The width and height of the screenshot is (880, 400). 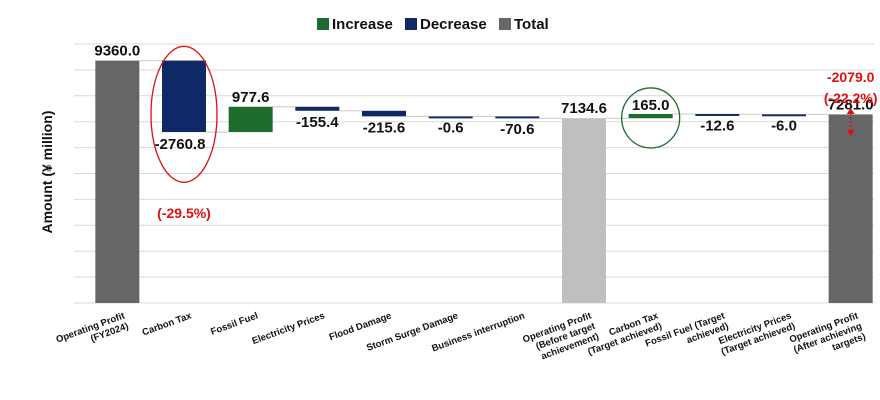 I want to click on value-label-11: 7281.0, so click(x=851, y=104).